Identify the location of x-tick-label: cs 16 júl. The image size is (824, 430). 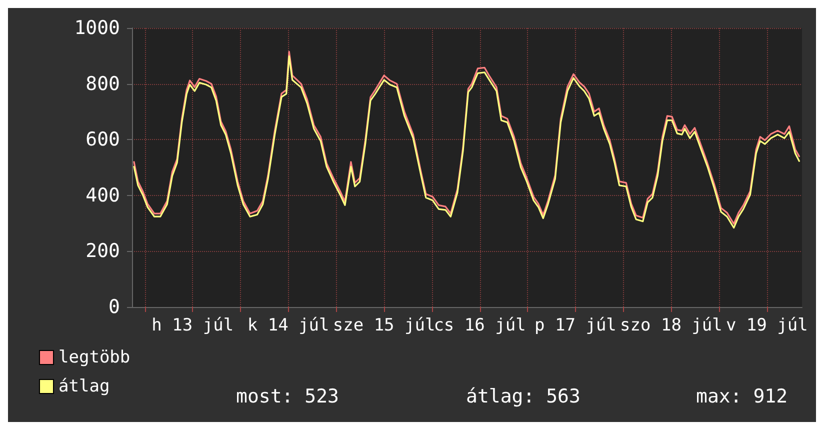
(480, 326).